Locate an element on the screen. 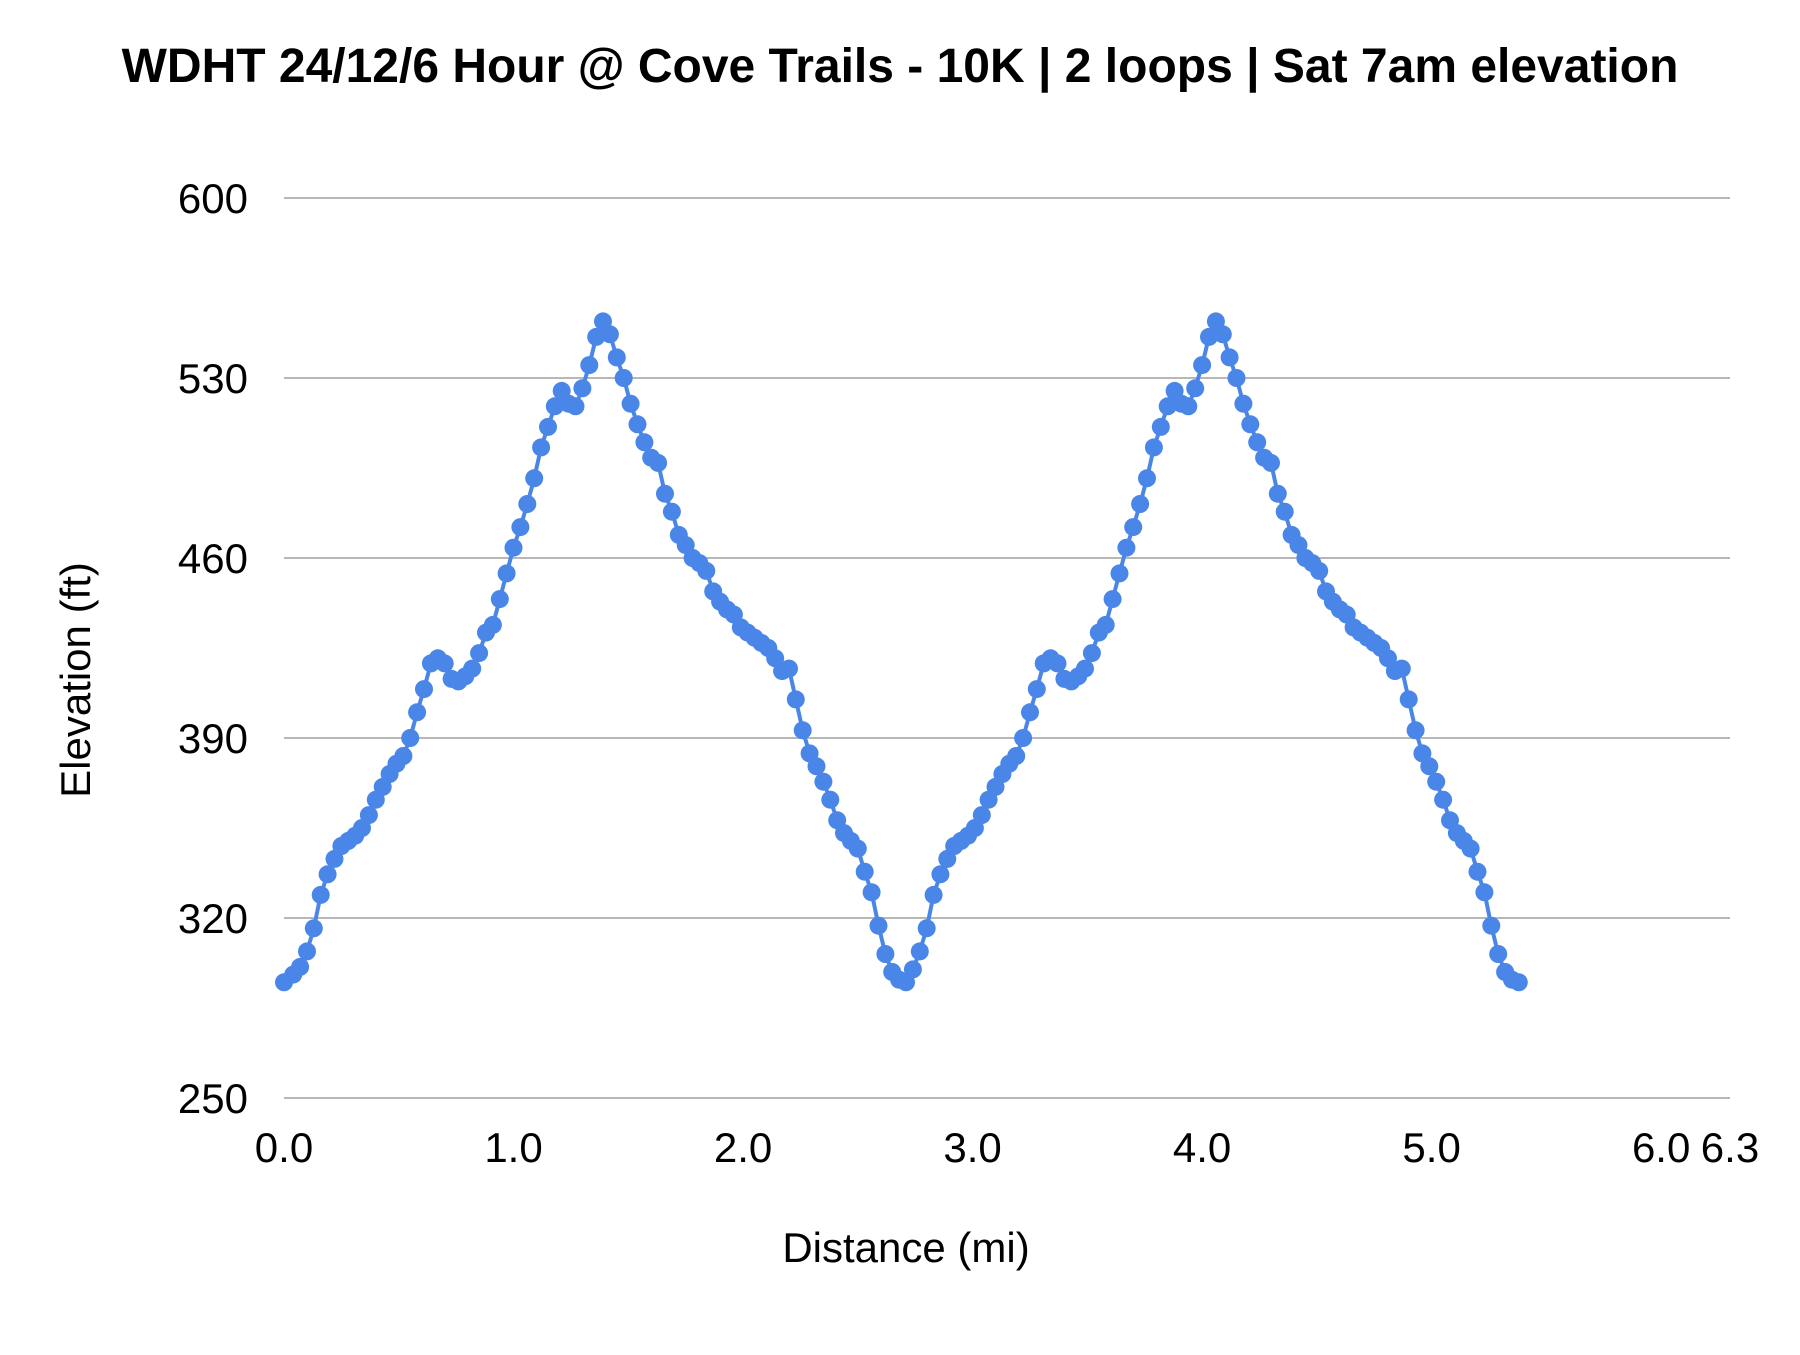  y-tick-label: 530 is located at coordinates (213, 378).